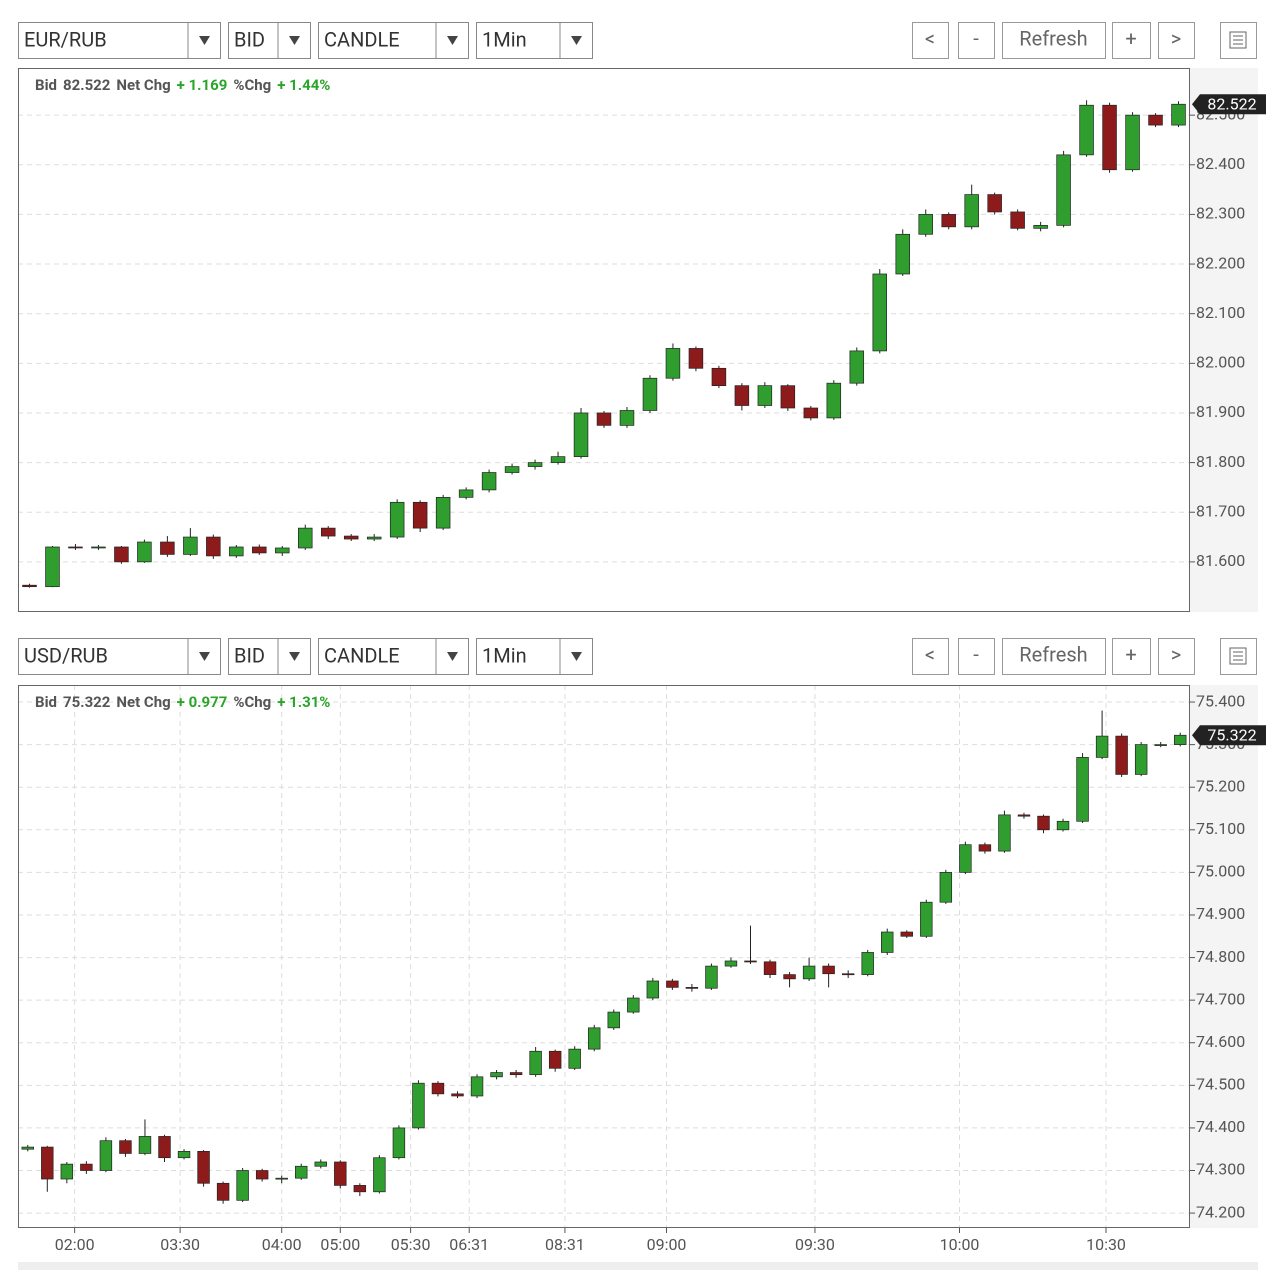 The height and width of the screenshot is (1280, 1280). Describe the element at coordinates (252, 702) in the screenshot. I see `quote-field: %Chg` at that location.